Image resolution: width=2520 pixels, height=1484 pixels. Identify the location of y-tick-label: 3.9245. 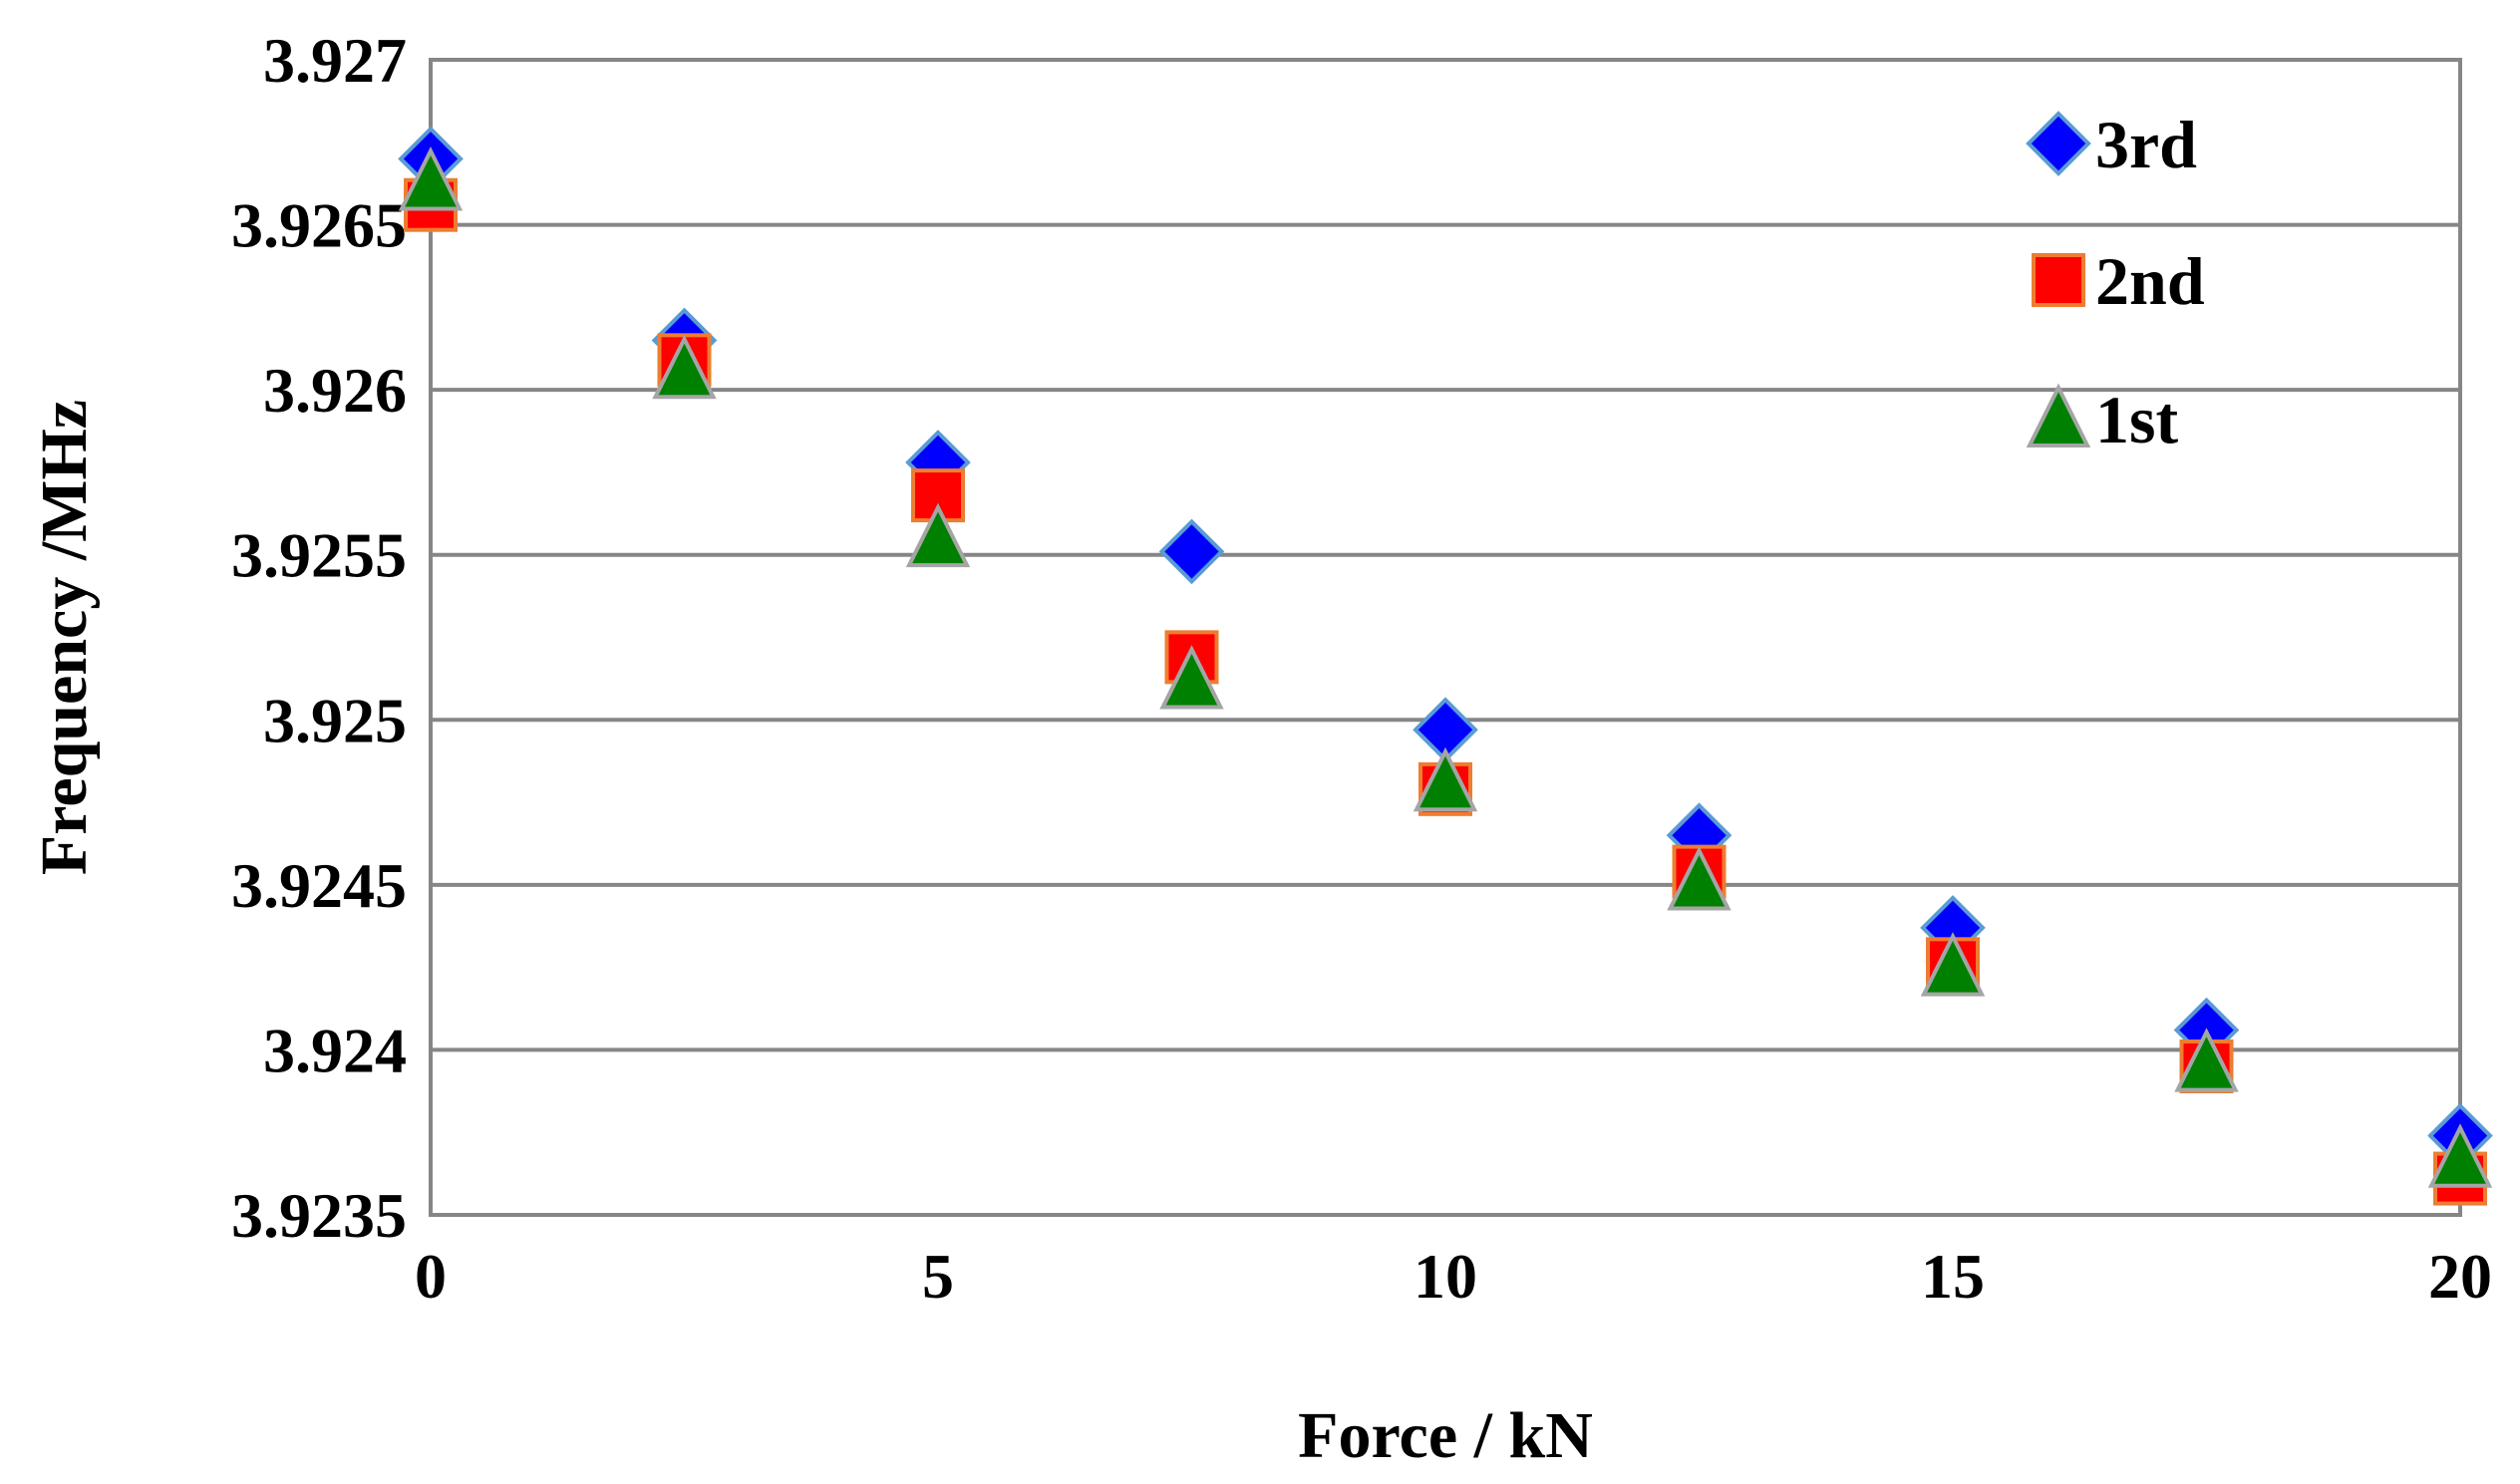
(319, 885).